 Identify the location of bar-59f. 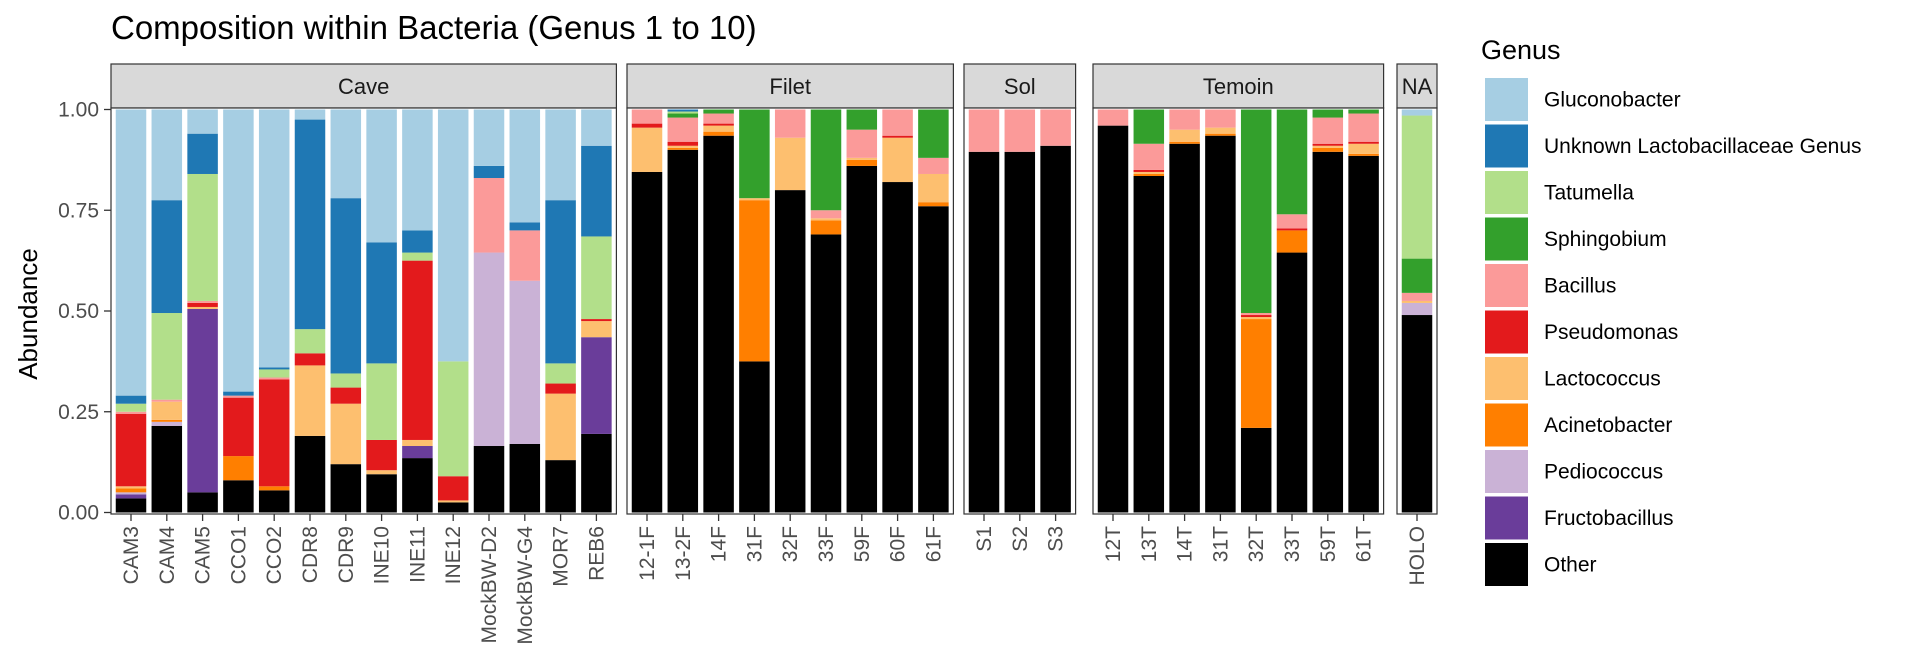
(862, 311).